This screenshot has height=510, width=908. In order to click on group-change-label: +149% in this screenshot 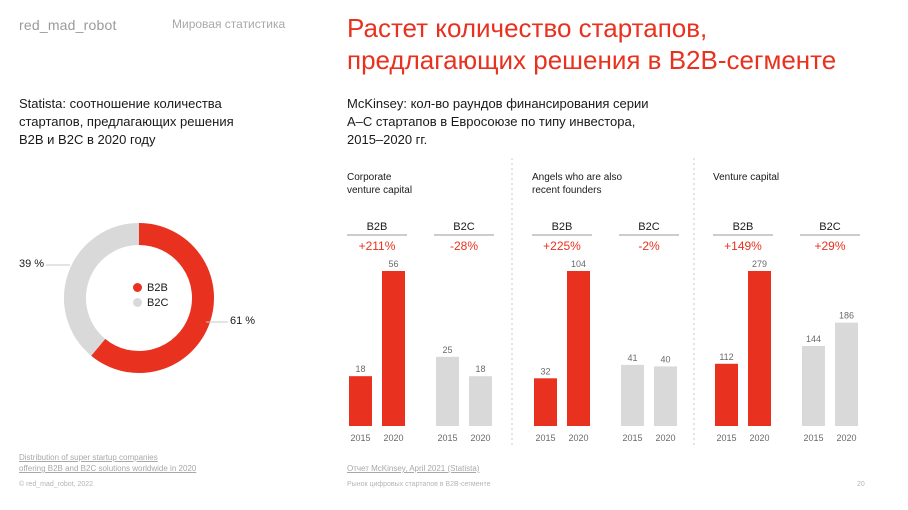, I will do `click(743, 246)`.